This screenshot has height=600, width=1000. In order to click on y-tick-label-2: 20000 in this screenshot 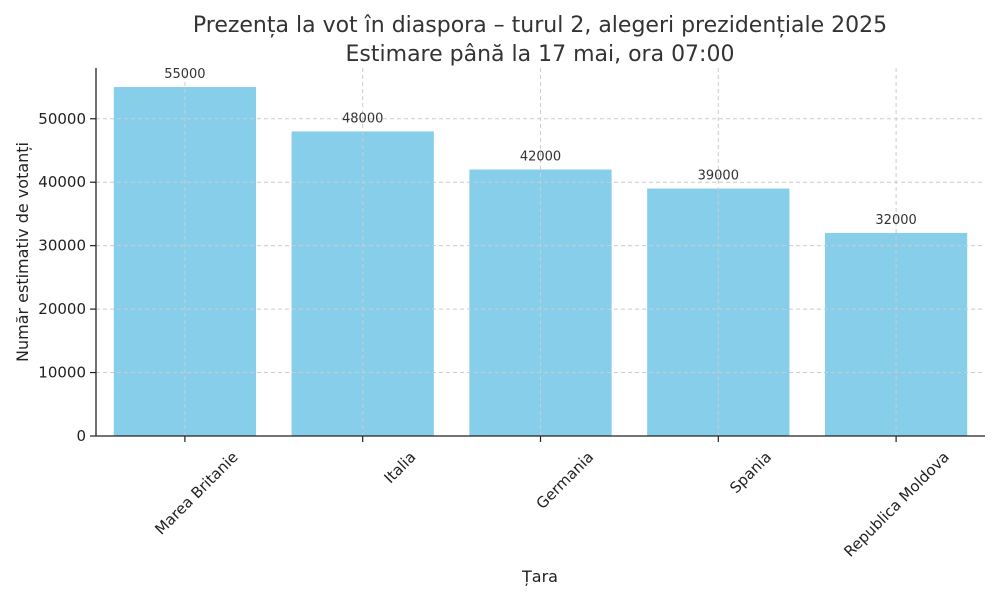, I will do `click(62, 309)`.